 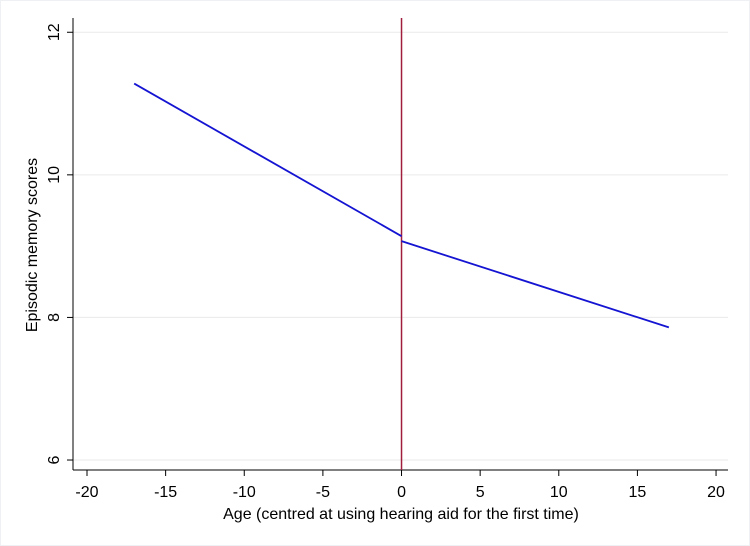 What do you see at coordinates (638, 492) in the screenshot?
I see `x-tick-label: 15` at bounding box center [638, 492].